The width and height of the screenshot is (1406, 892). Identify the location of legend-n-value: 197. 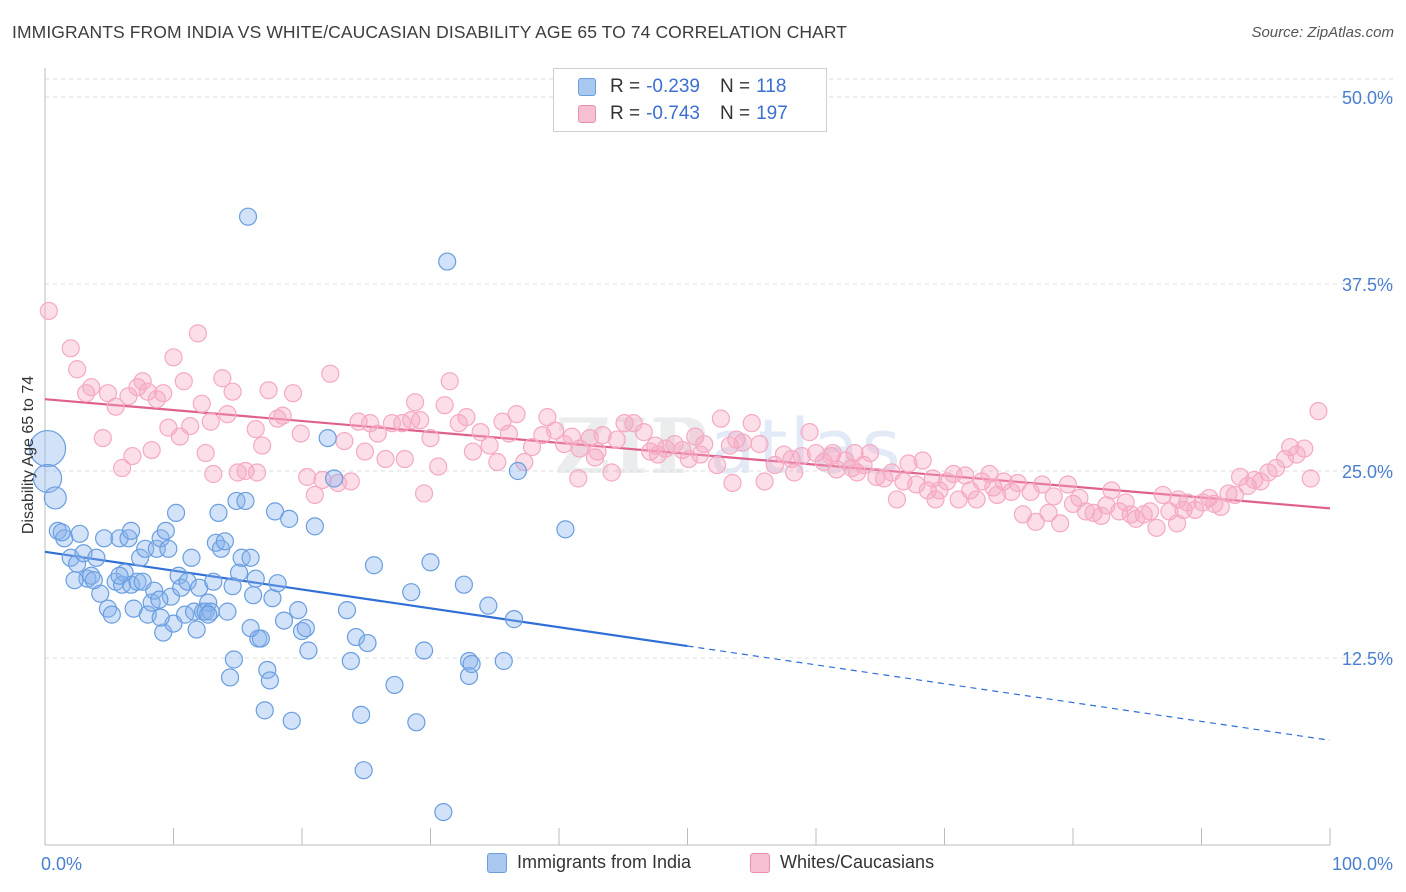
(772, 113).